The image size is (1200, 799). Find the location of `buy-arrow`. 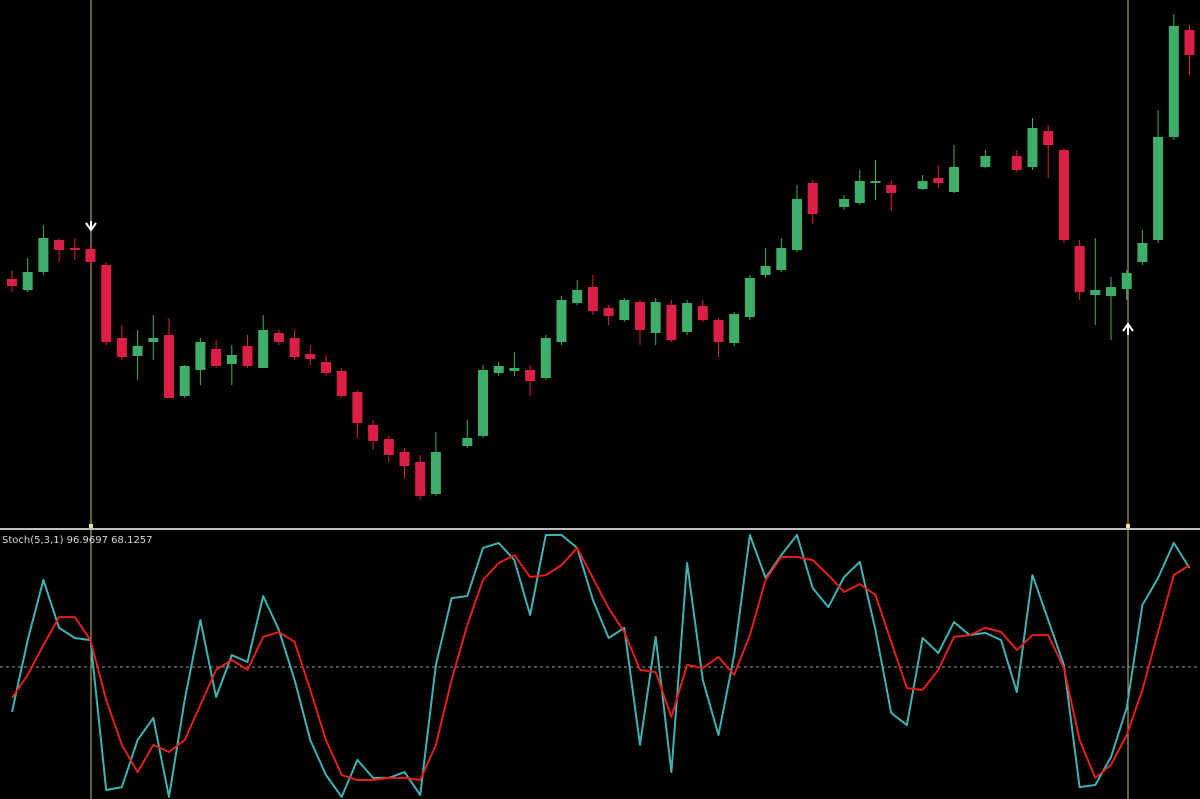

buy-arrow is located at coordinates (1128, 328).